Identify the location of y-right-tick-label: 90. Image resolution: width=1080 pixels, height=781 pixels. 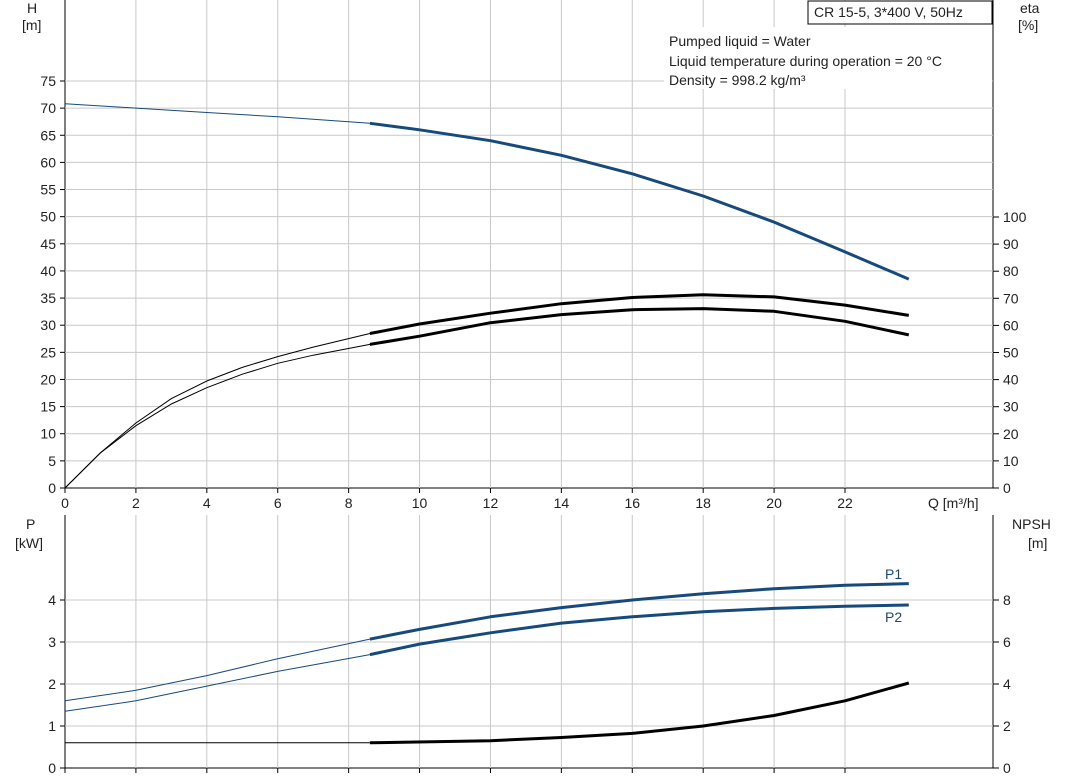
(1011, 244).